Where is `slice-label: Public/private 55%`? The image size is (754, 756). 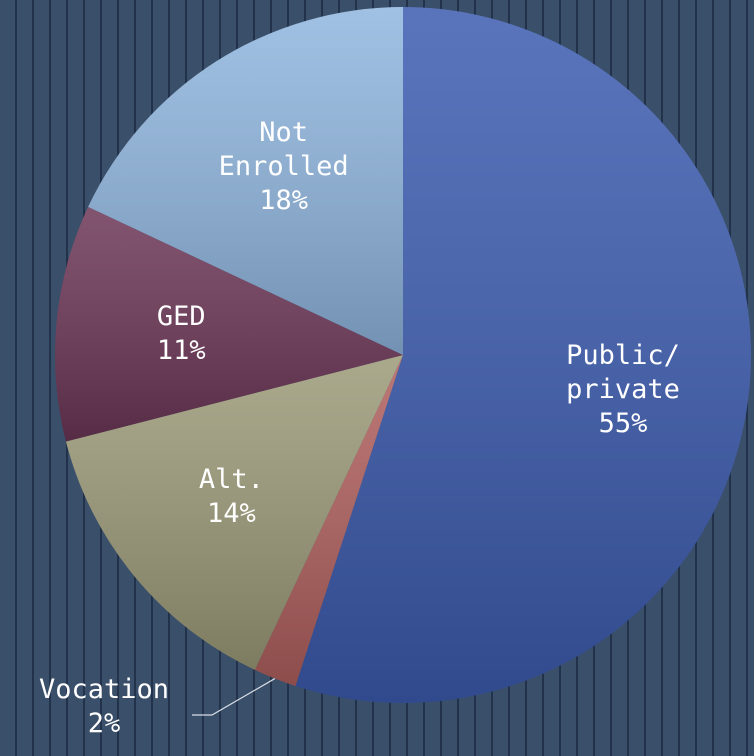
slice-label: Public/private 55% is located at coordinates (623, 388).